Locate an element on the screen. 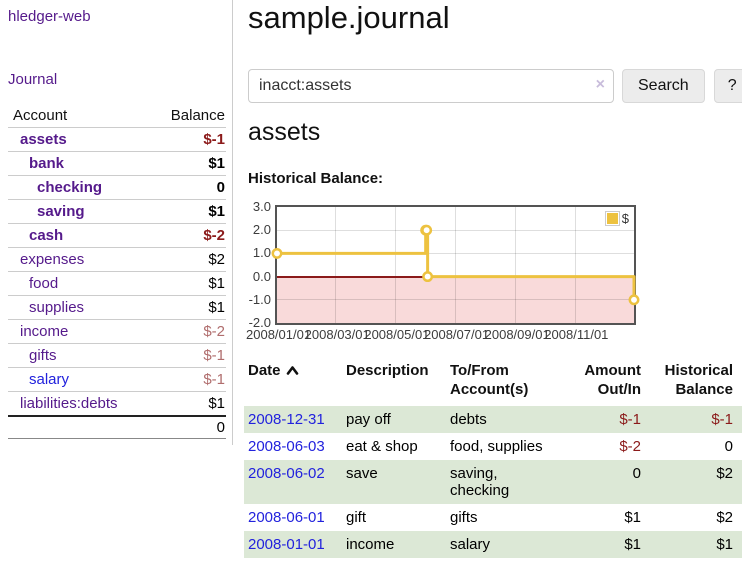 This screenshot has width=742, height=582. sidebar-account-link: cash is located at coordinates (46, 235).